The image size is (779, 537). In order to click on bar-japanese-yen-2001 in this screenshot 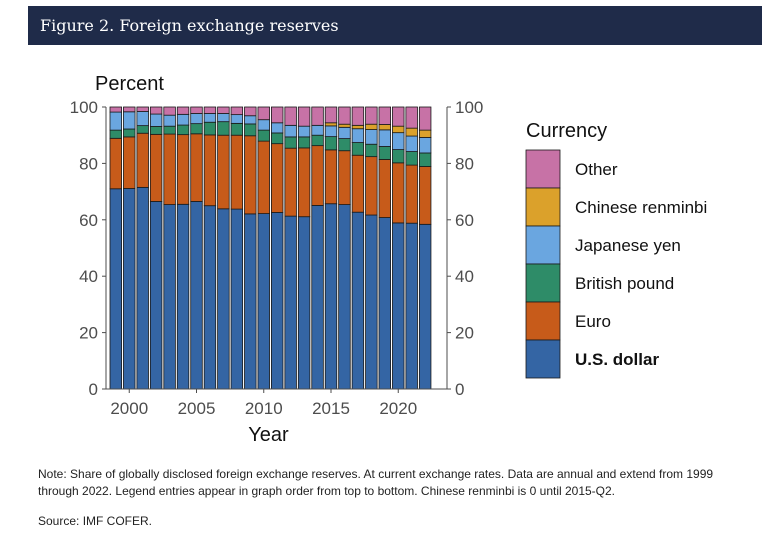, I will do `click(142, 119)`.